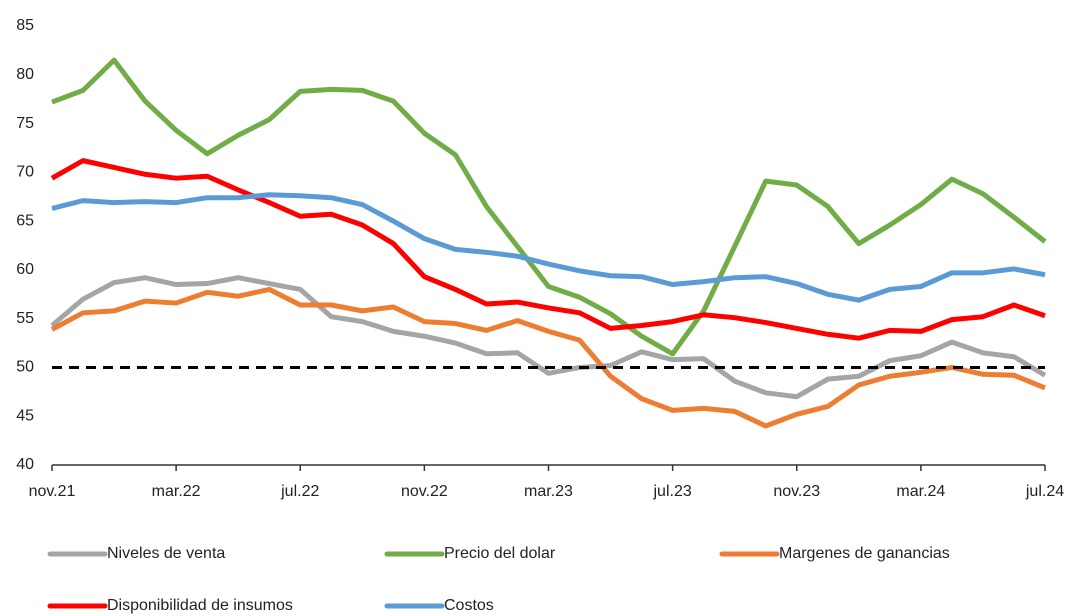 This screenshot has width=1071, height=616. Describe the element at coordinates (25, 367) in the screenshot. I see `y-tick-label: 50` at that location.